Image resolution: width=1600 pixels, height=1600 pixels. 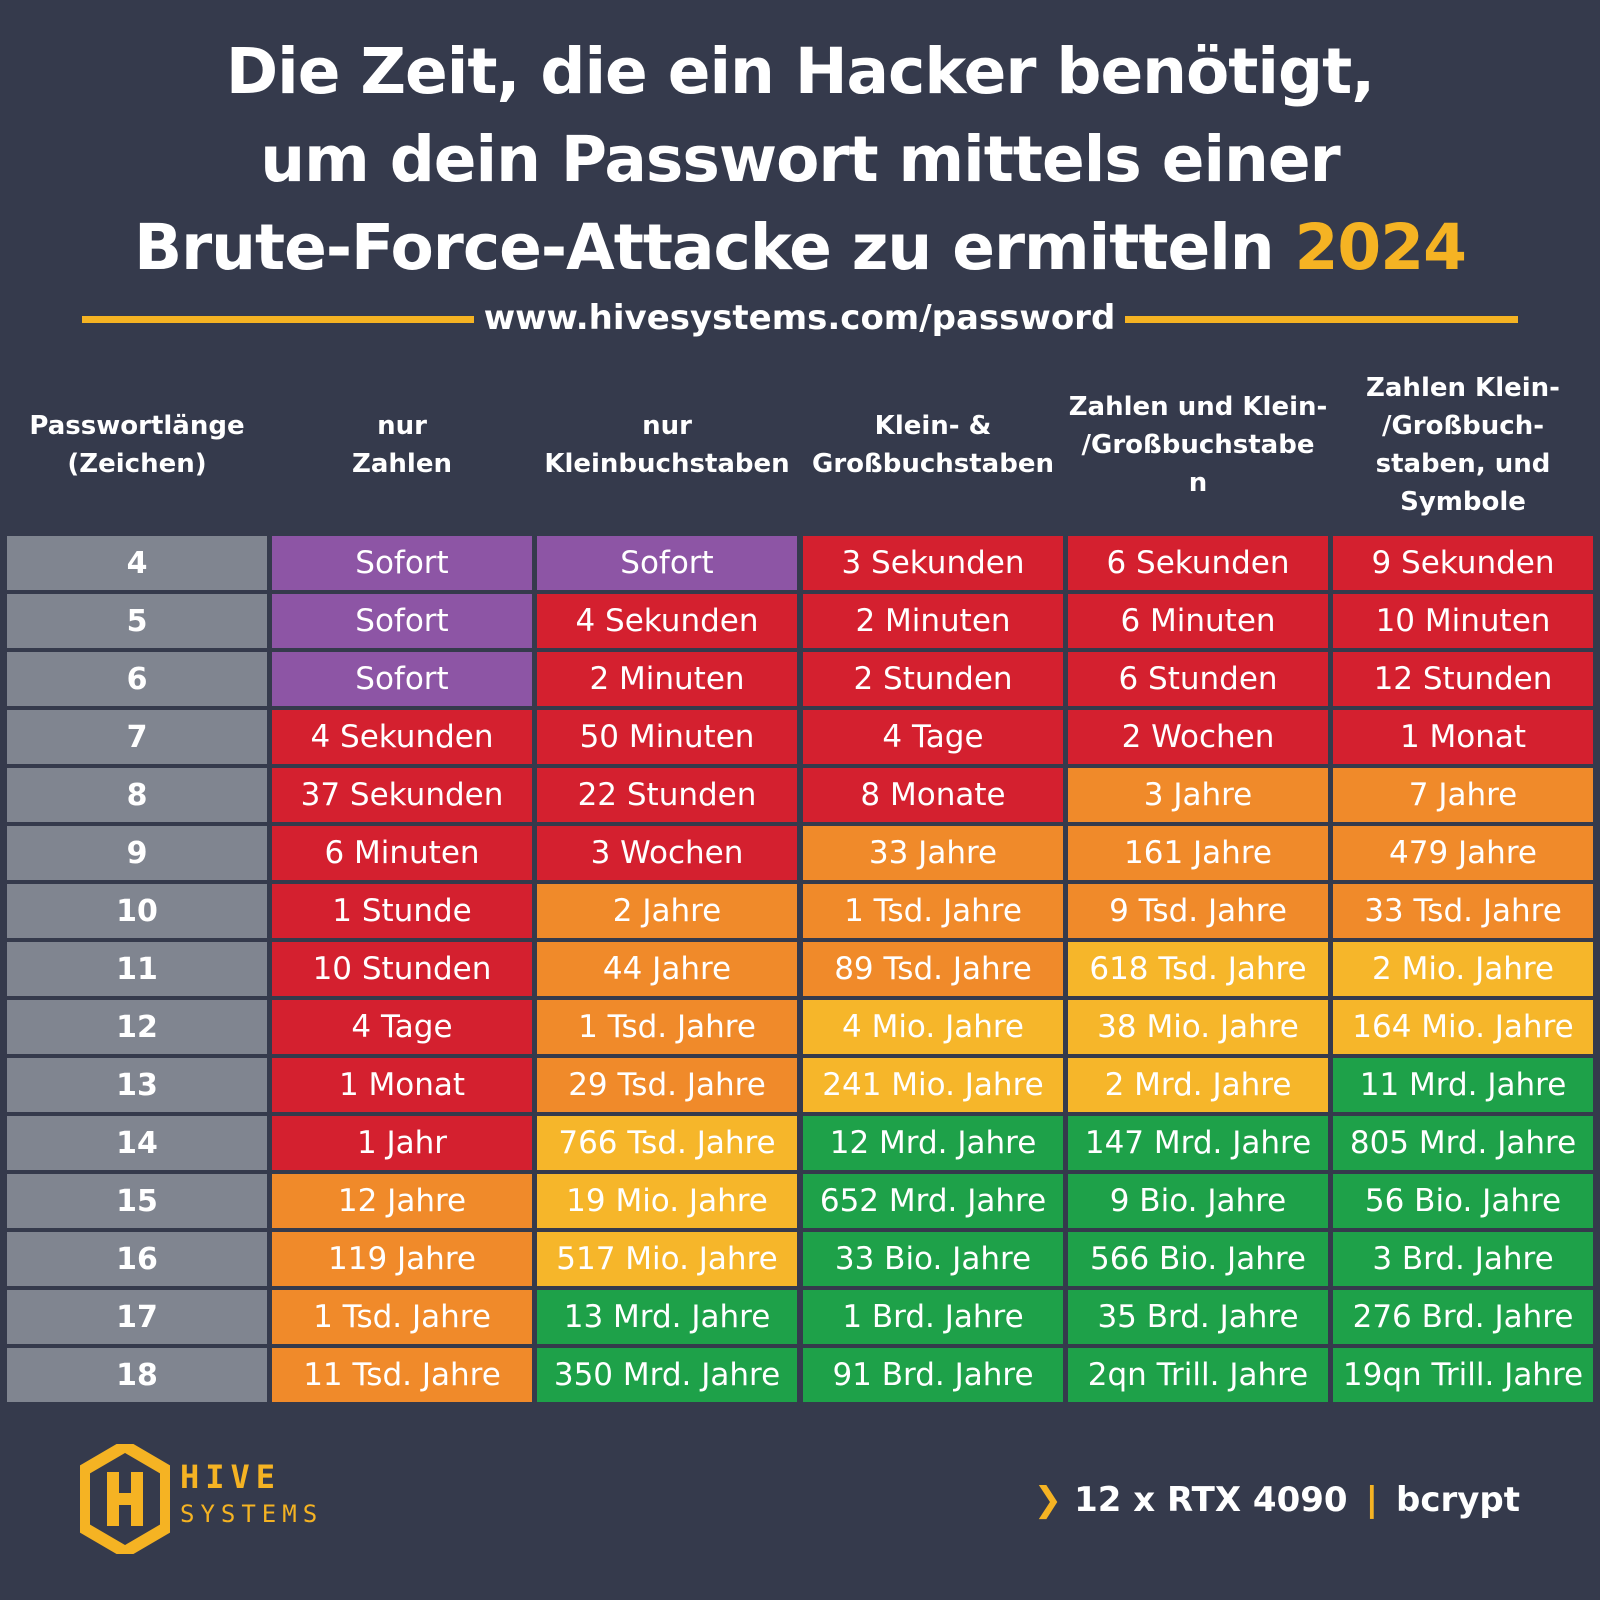 What do you see at coordinates (1457, 1500) in the screenshot?
I see `footer-hash: bcrypt` at bounding box center [1457, 1500].